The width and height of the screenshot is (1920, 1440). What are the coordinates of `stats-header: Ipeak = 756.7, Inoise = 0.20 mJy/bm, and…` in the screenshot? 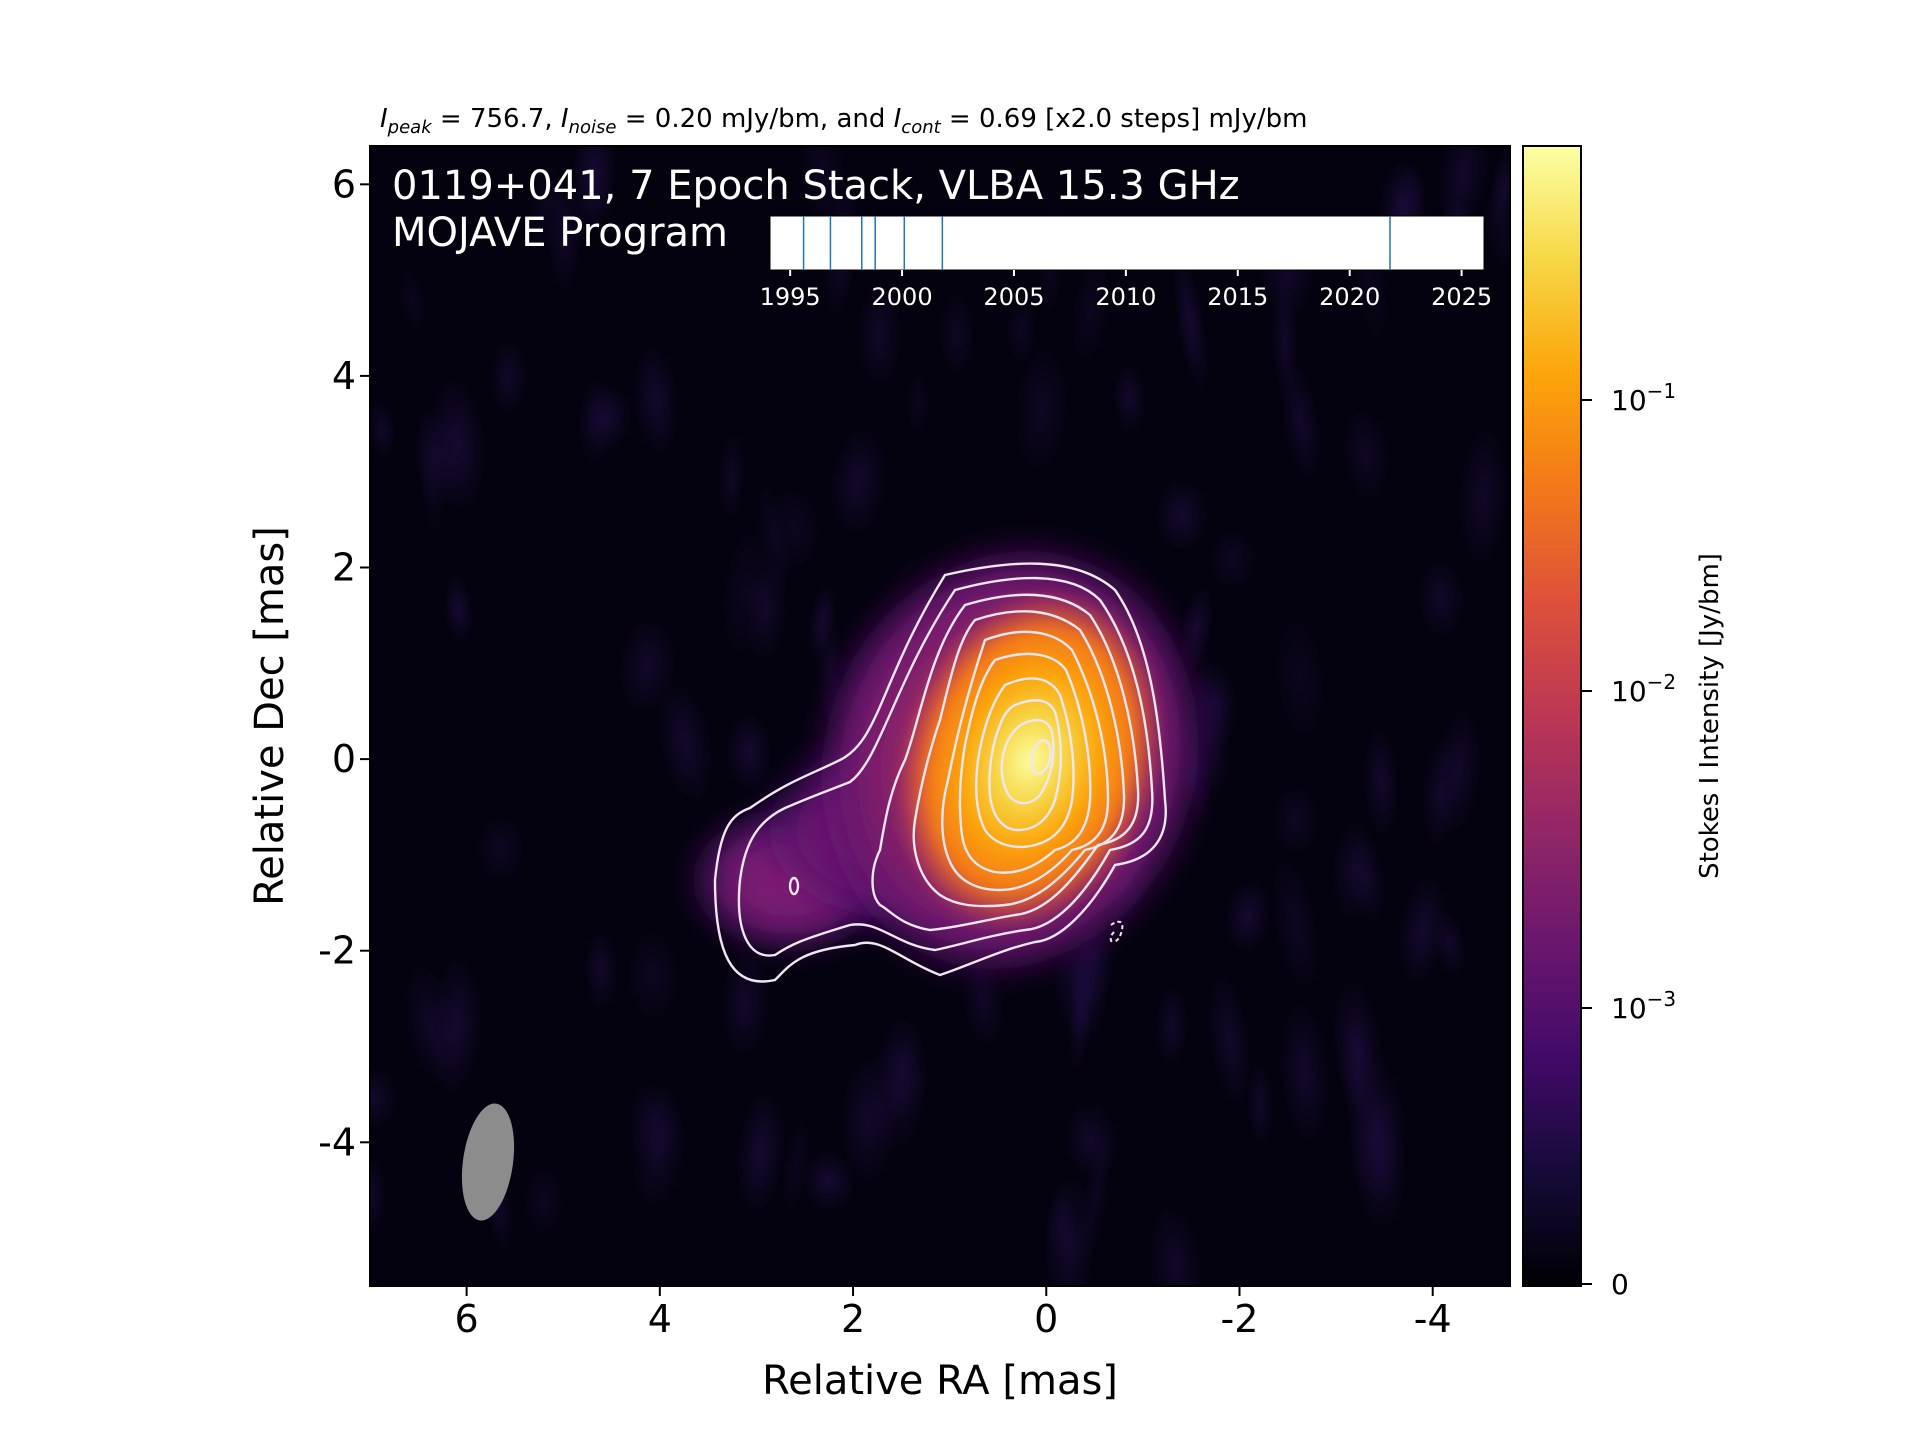 It's located at (843, 121).